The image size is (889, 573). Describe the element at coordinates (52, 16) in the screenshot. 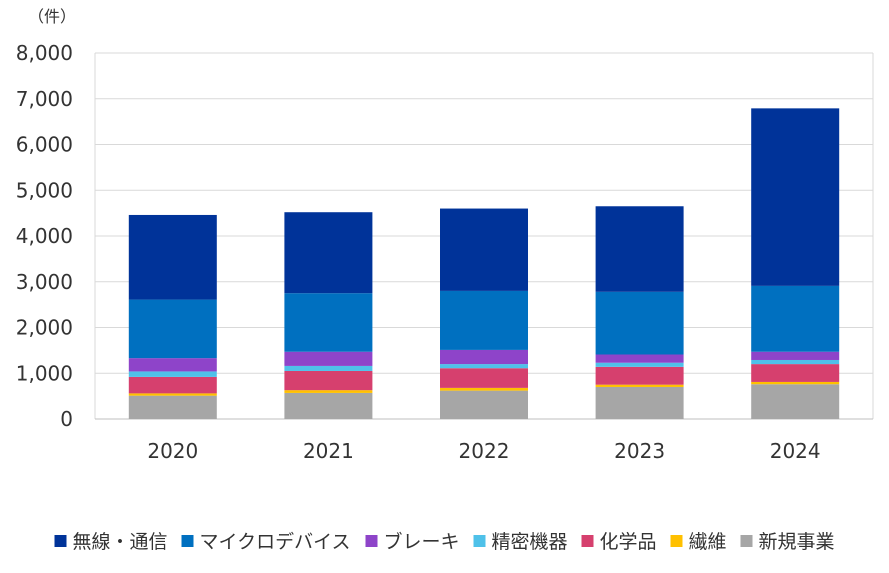

I see `y-axis-unit-label: （件）` at that location.